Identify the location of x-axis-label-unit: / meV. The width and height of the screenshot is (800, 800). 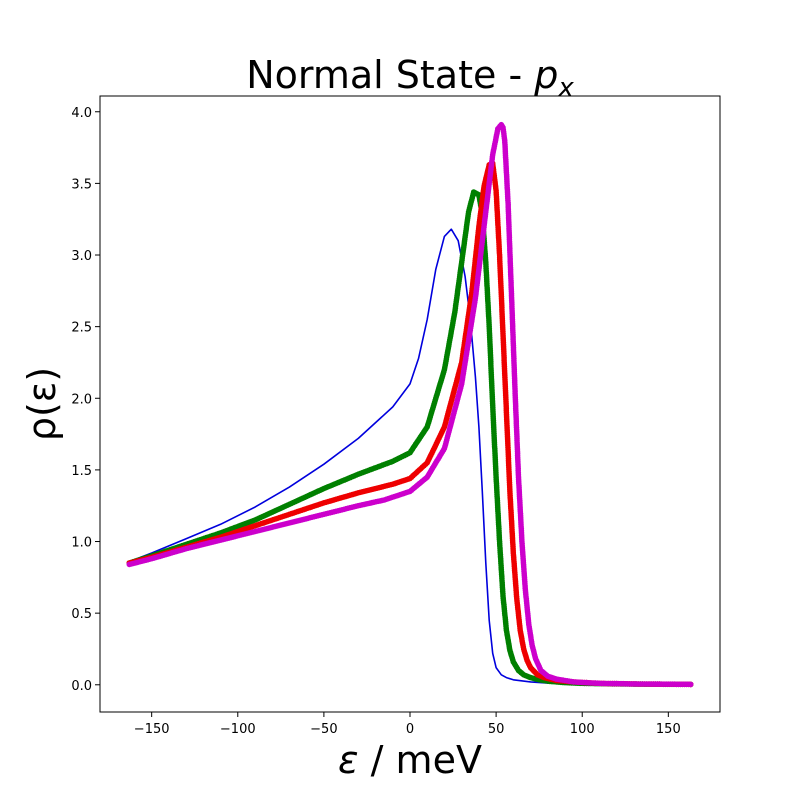
(420, 760).